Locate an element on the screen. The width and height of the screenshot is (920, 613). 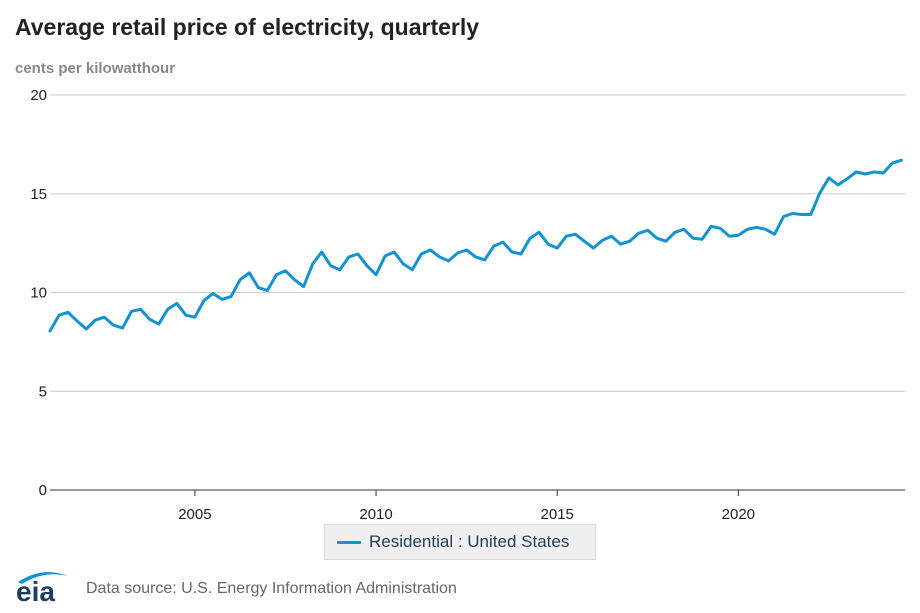
y-tick-label: 15 is located at coordinates (38, 194).